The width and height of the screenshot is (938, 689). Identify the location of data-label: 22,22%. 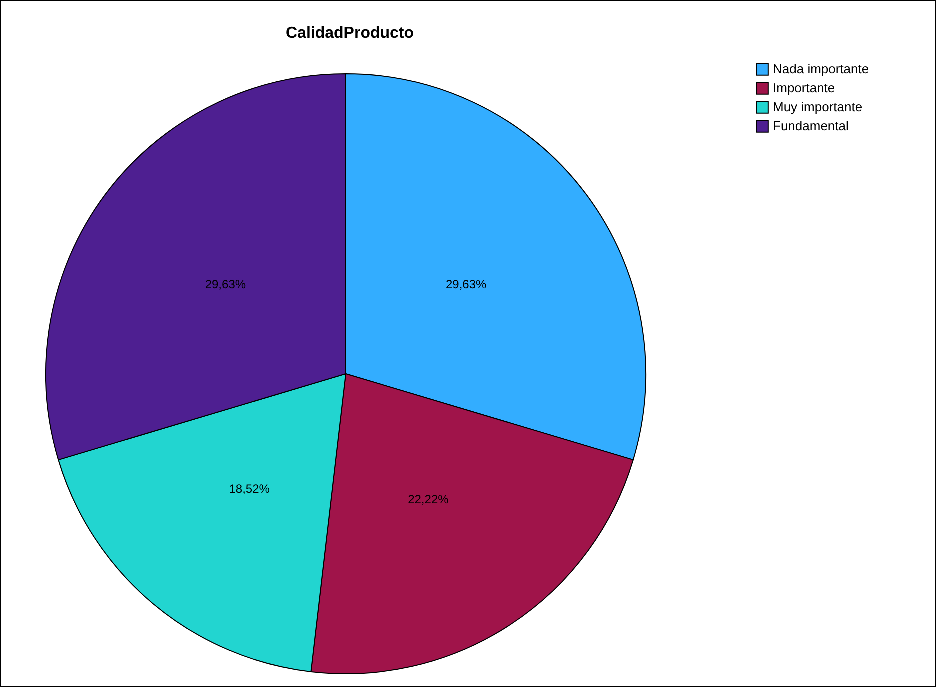
(429, 499).